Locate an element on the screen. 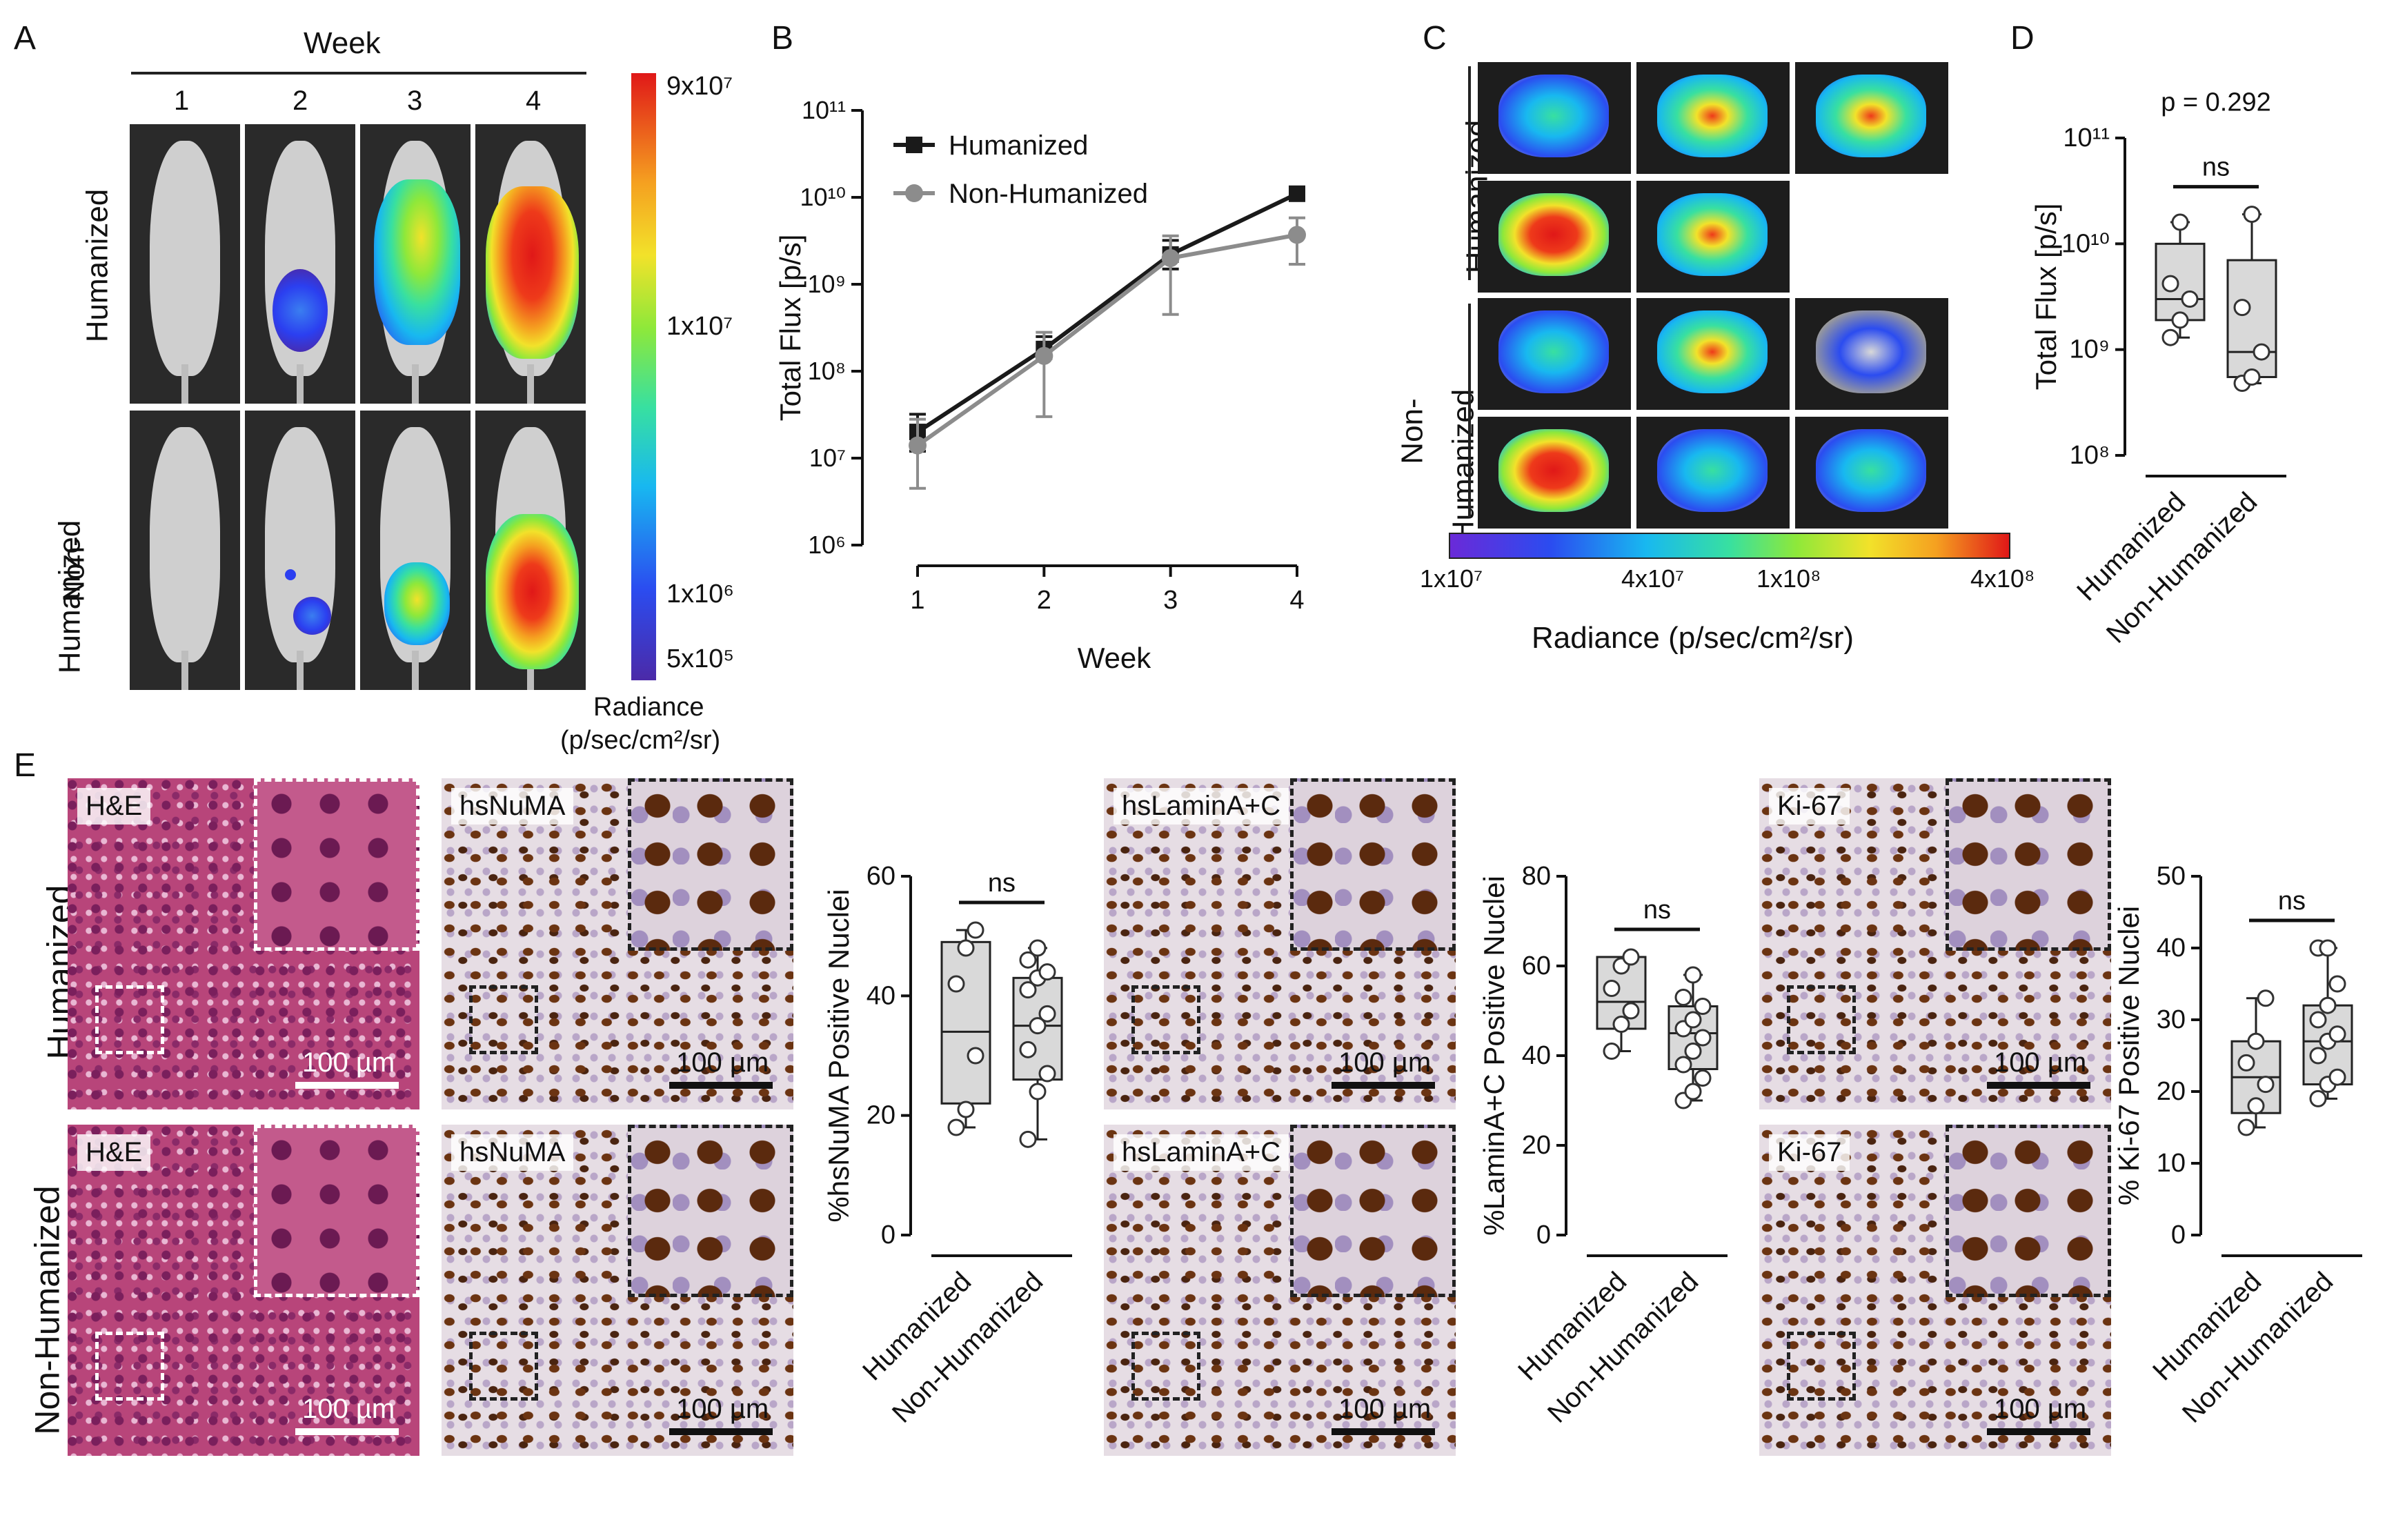  colorbar-a-tick-max: 9x10⁷ is located at coordinates (699, 87).